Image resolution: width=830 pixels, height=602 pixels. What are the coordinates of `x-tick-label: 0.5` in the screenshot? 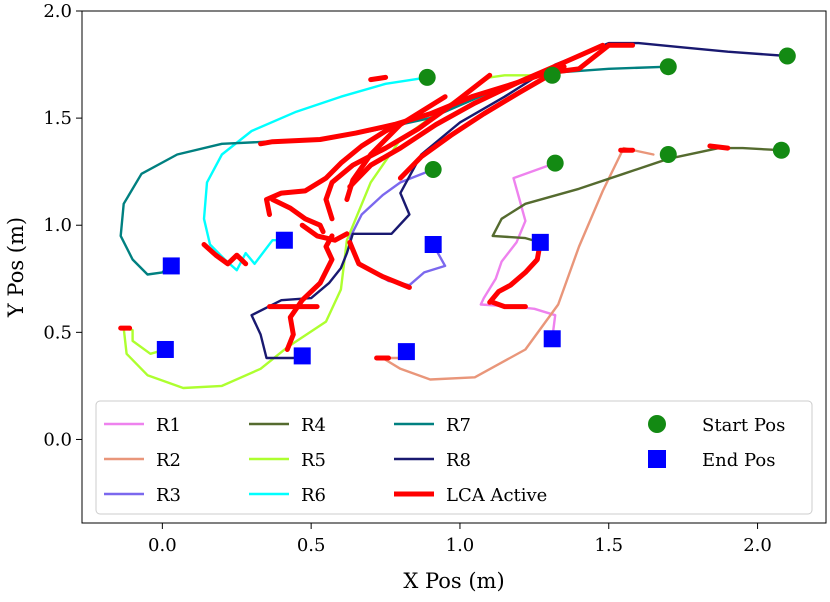 It's located at (311, 545).